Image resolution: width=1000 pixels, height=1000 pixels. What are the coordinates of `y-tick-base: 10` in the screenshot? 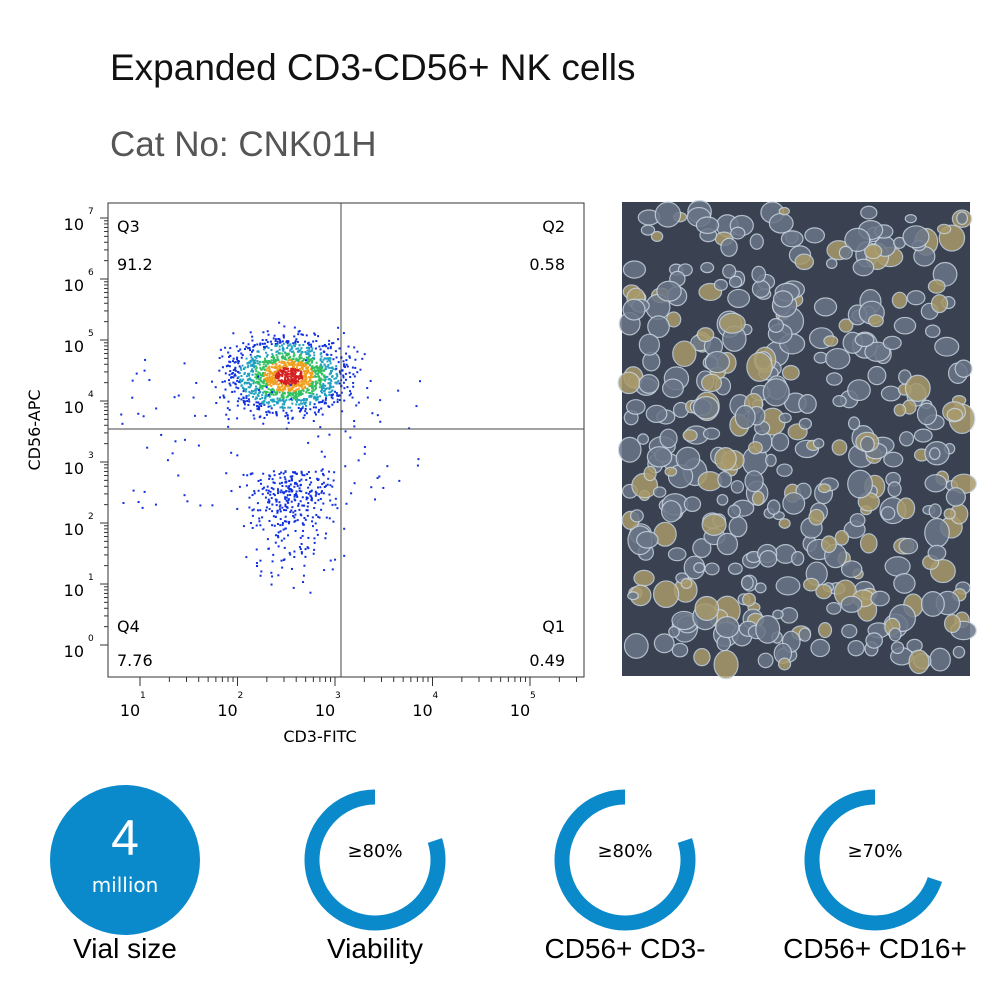 It's located at (74, 224).